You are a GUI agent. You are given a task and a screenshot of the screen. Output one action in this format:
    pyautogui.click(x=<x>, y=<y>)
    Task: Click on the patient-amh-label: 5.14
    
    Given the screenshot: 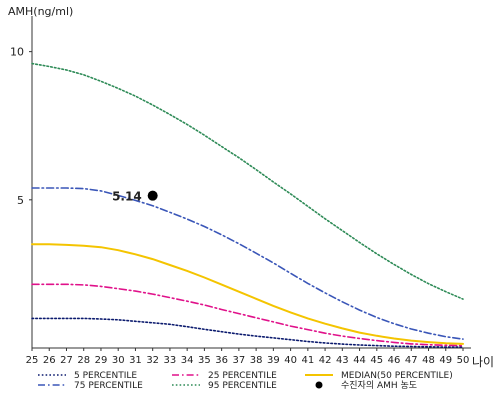 What is the action you would take?
    pyautogui.click(x=127, y=197)
    